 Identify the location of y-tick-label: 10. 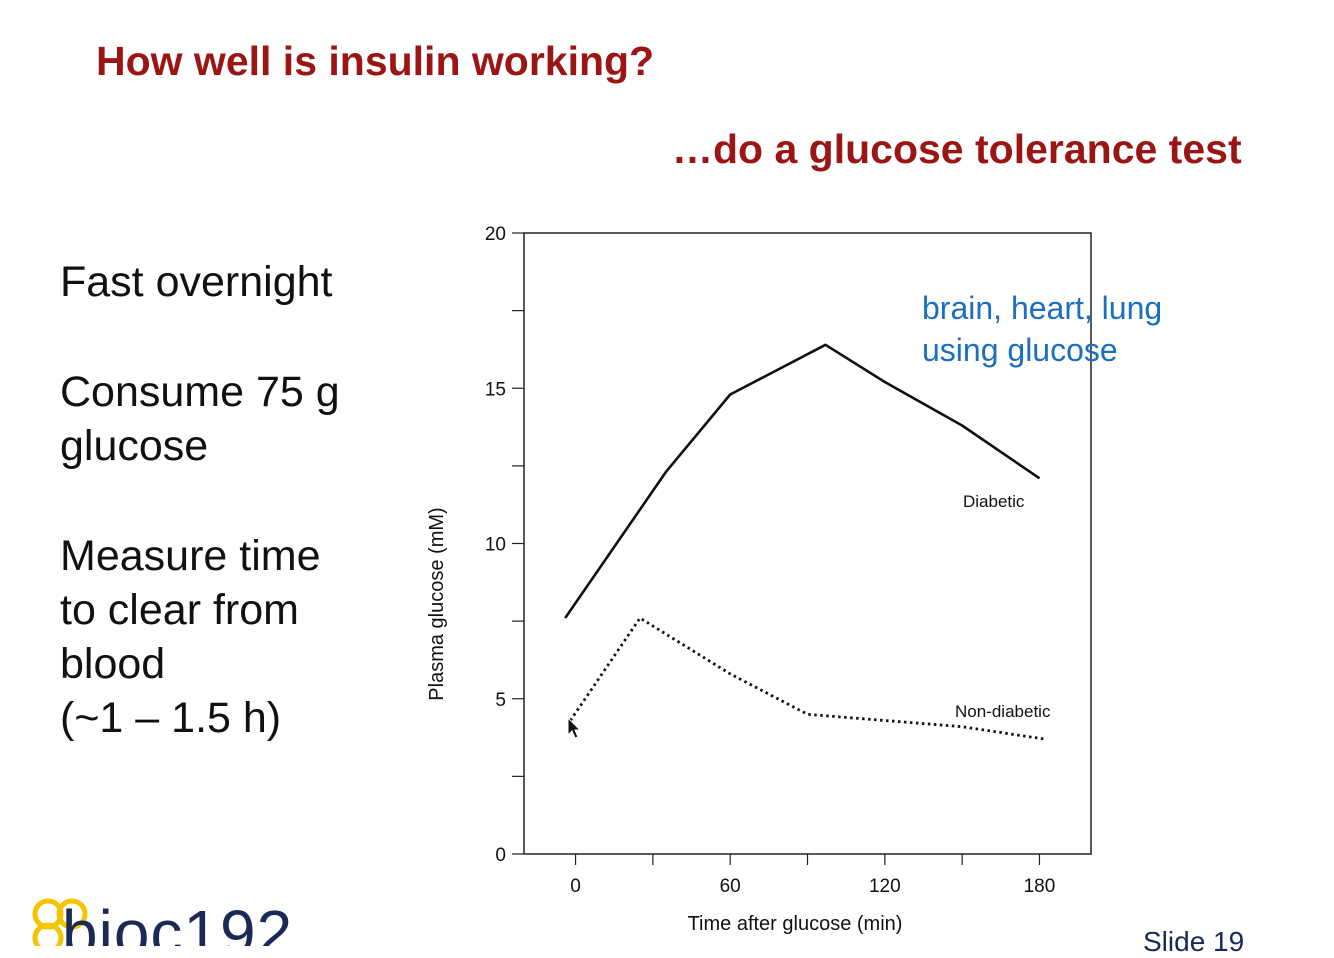
(495, 545).